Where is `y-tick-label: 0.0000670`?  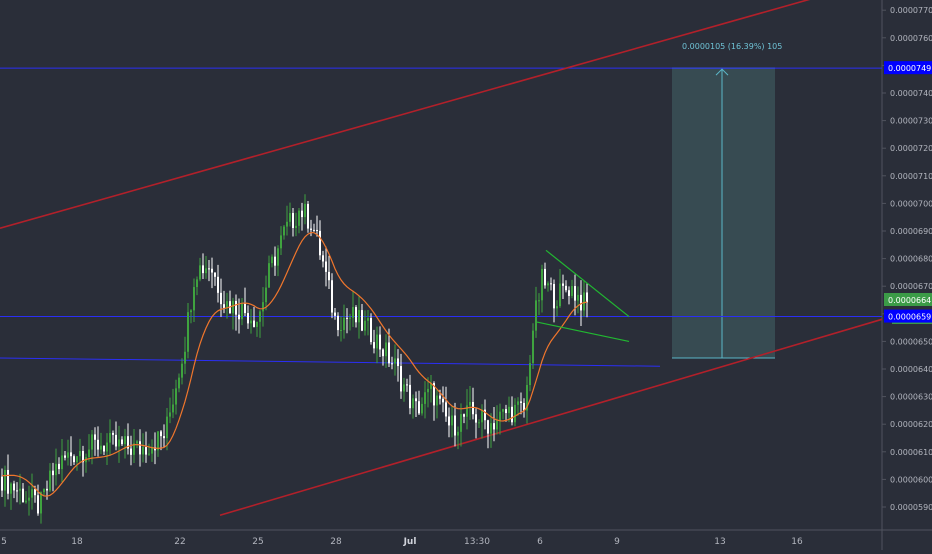 y-tick-label: 0.0000670 is located at coordinates (911, 286).